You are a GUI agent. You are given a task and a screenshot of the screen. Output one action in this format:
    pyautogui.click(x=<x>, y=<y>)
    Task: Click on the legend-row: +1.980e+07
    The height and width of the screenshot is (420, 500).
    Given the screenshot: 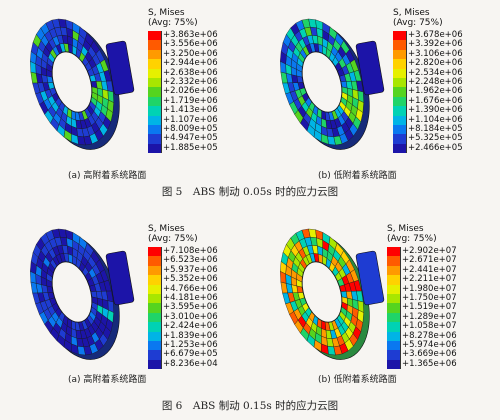 What is the action you would take?
    pyautogui.click(x=422, y=289)
    